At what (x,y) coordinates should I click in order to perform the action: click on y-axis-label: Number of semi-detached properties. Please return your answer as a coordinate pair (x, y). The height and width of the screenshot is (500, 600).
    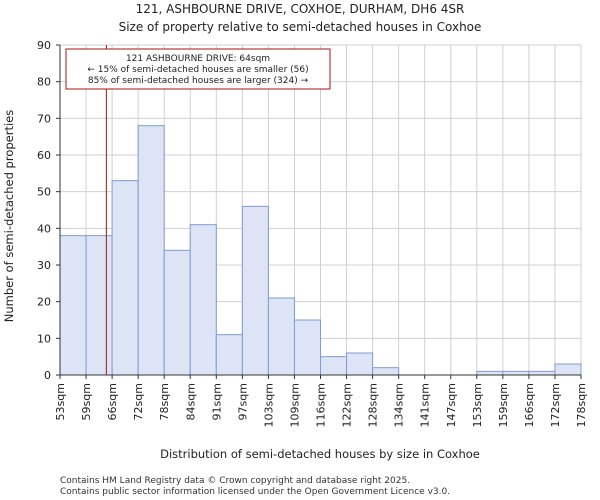
    Looking at the image, I should click on (9, 216).